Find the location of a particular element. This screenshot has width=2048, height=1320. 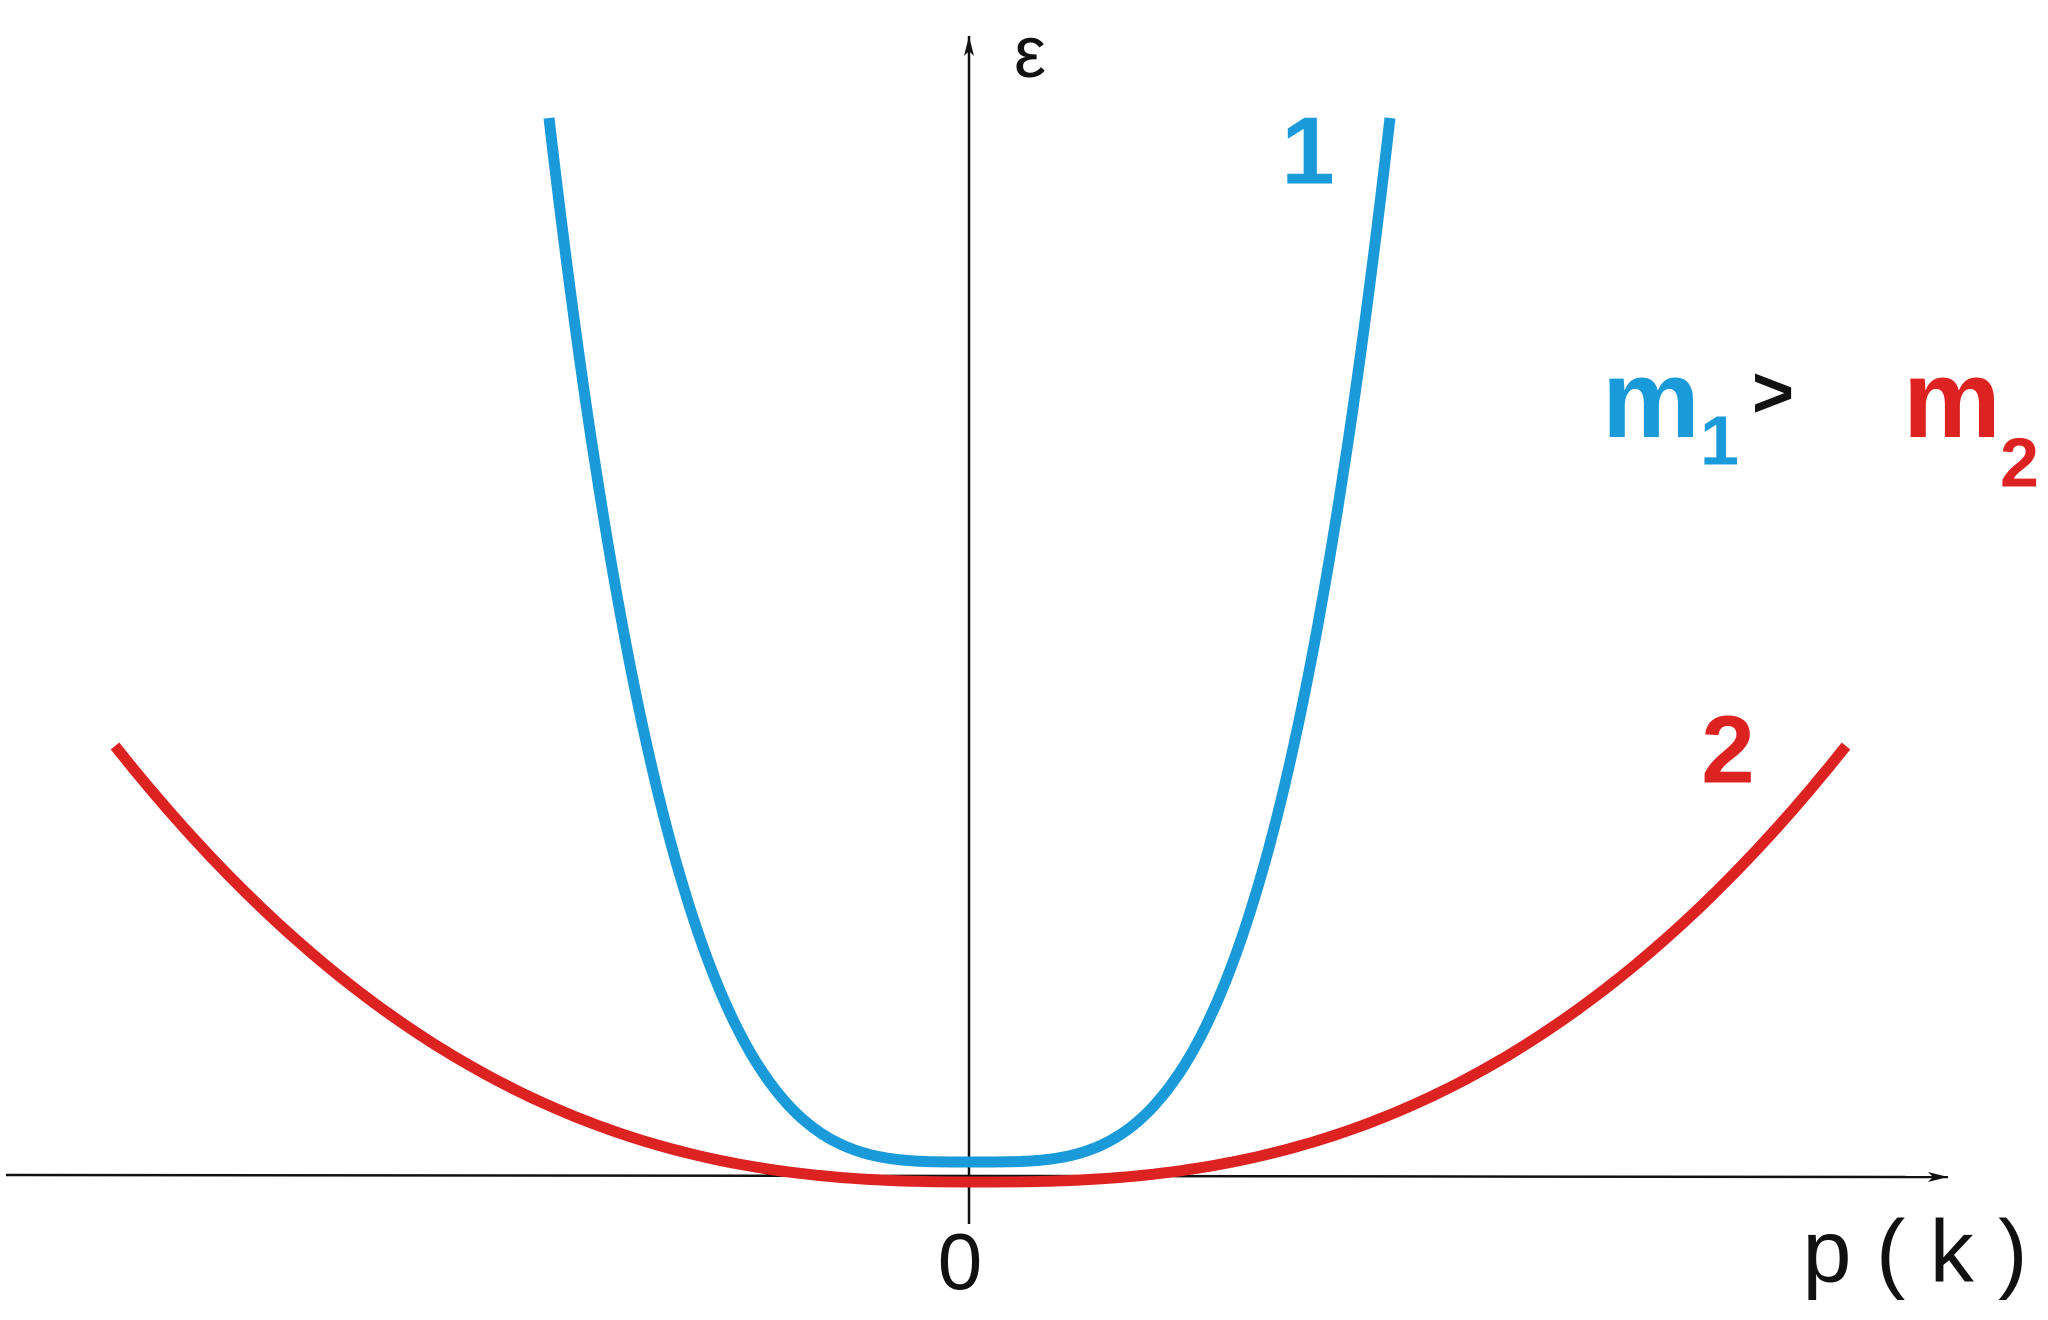

y-axis-label: ε is located at coordinates (1030, 53).